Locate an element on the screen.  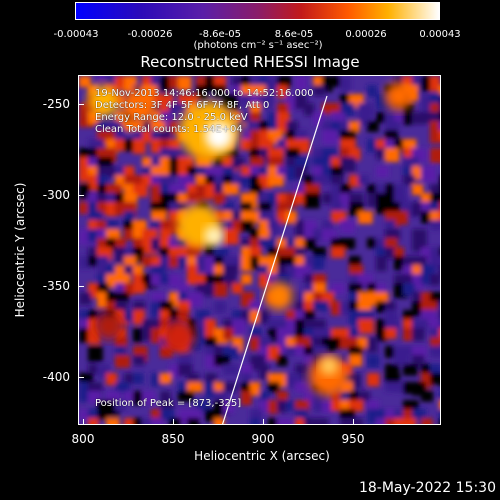
y-tick: -300 is located at coordinates (56, 195).